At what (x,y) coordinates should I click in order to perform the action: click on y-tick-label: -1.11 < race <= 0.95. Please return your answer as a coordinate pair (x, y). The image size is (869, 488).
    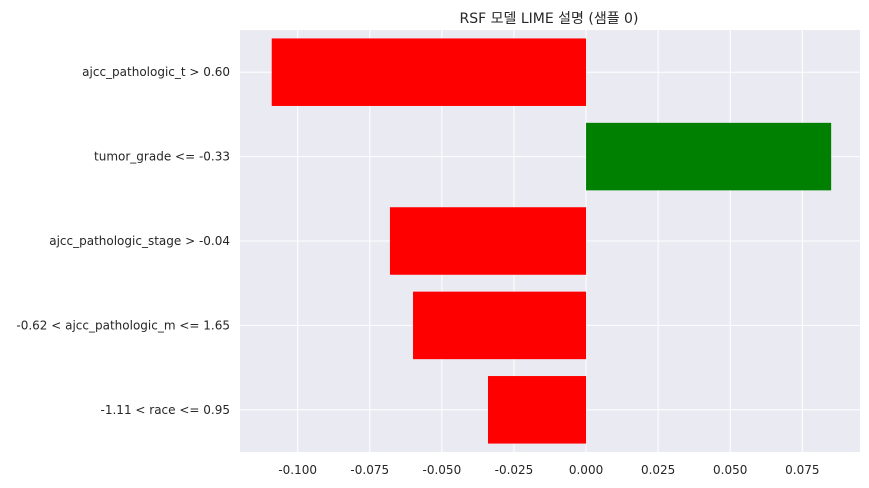
    Looking at the image, I should click on (165, 410).